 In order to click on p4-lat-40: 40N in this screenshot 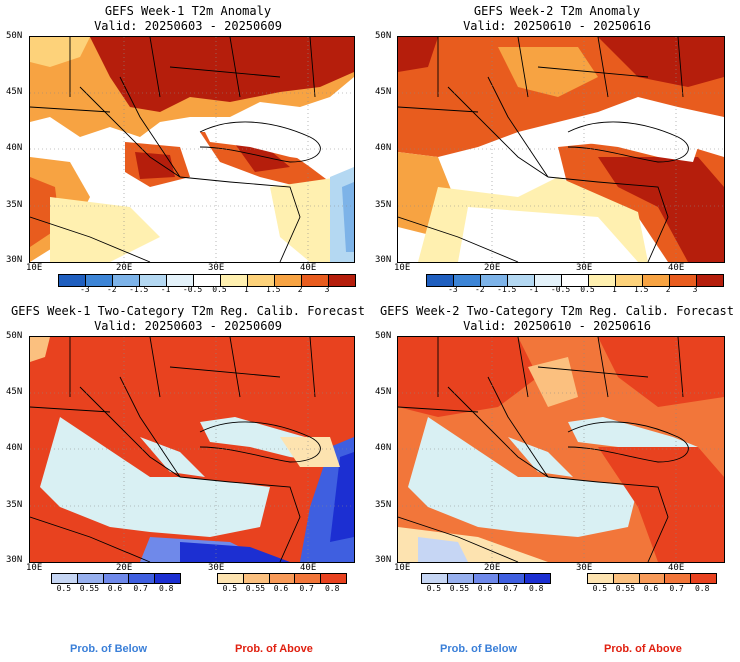, I will do `click(383, 448)`.